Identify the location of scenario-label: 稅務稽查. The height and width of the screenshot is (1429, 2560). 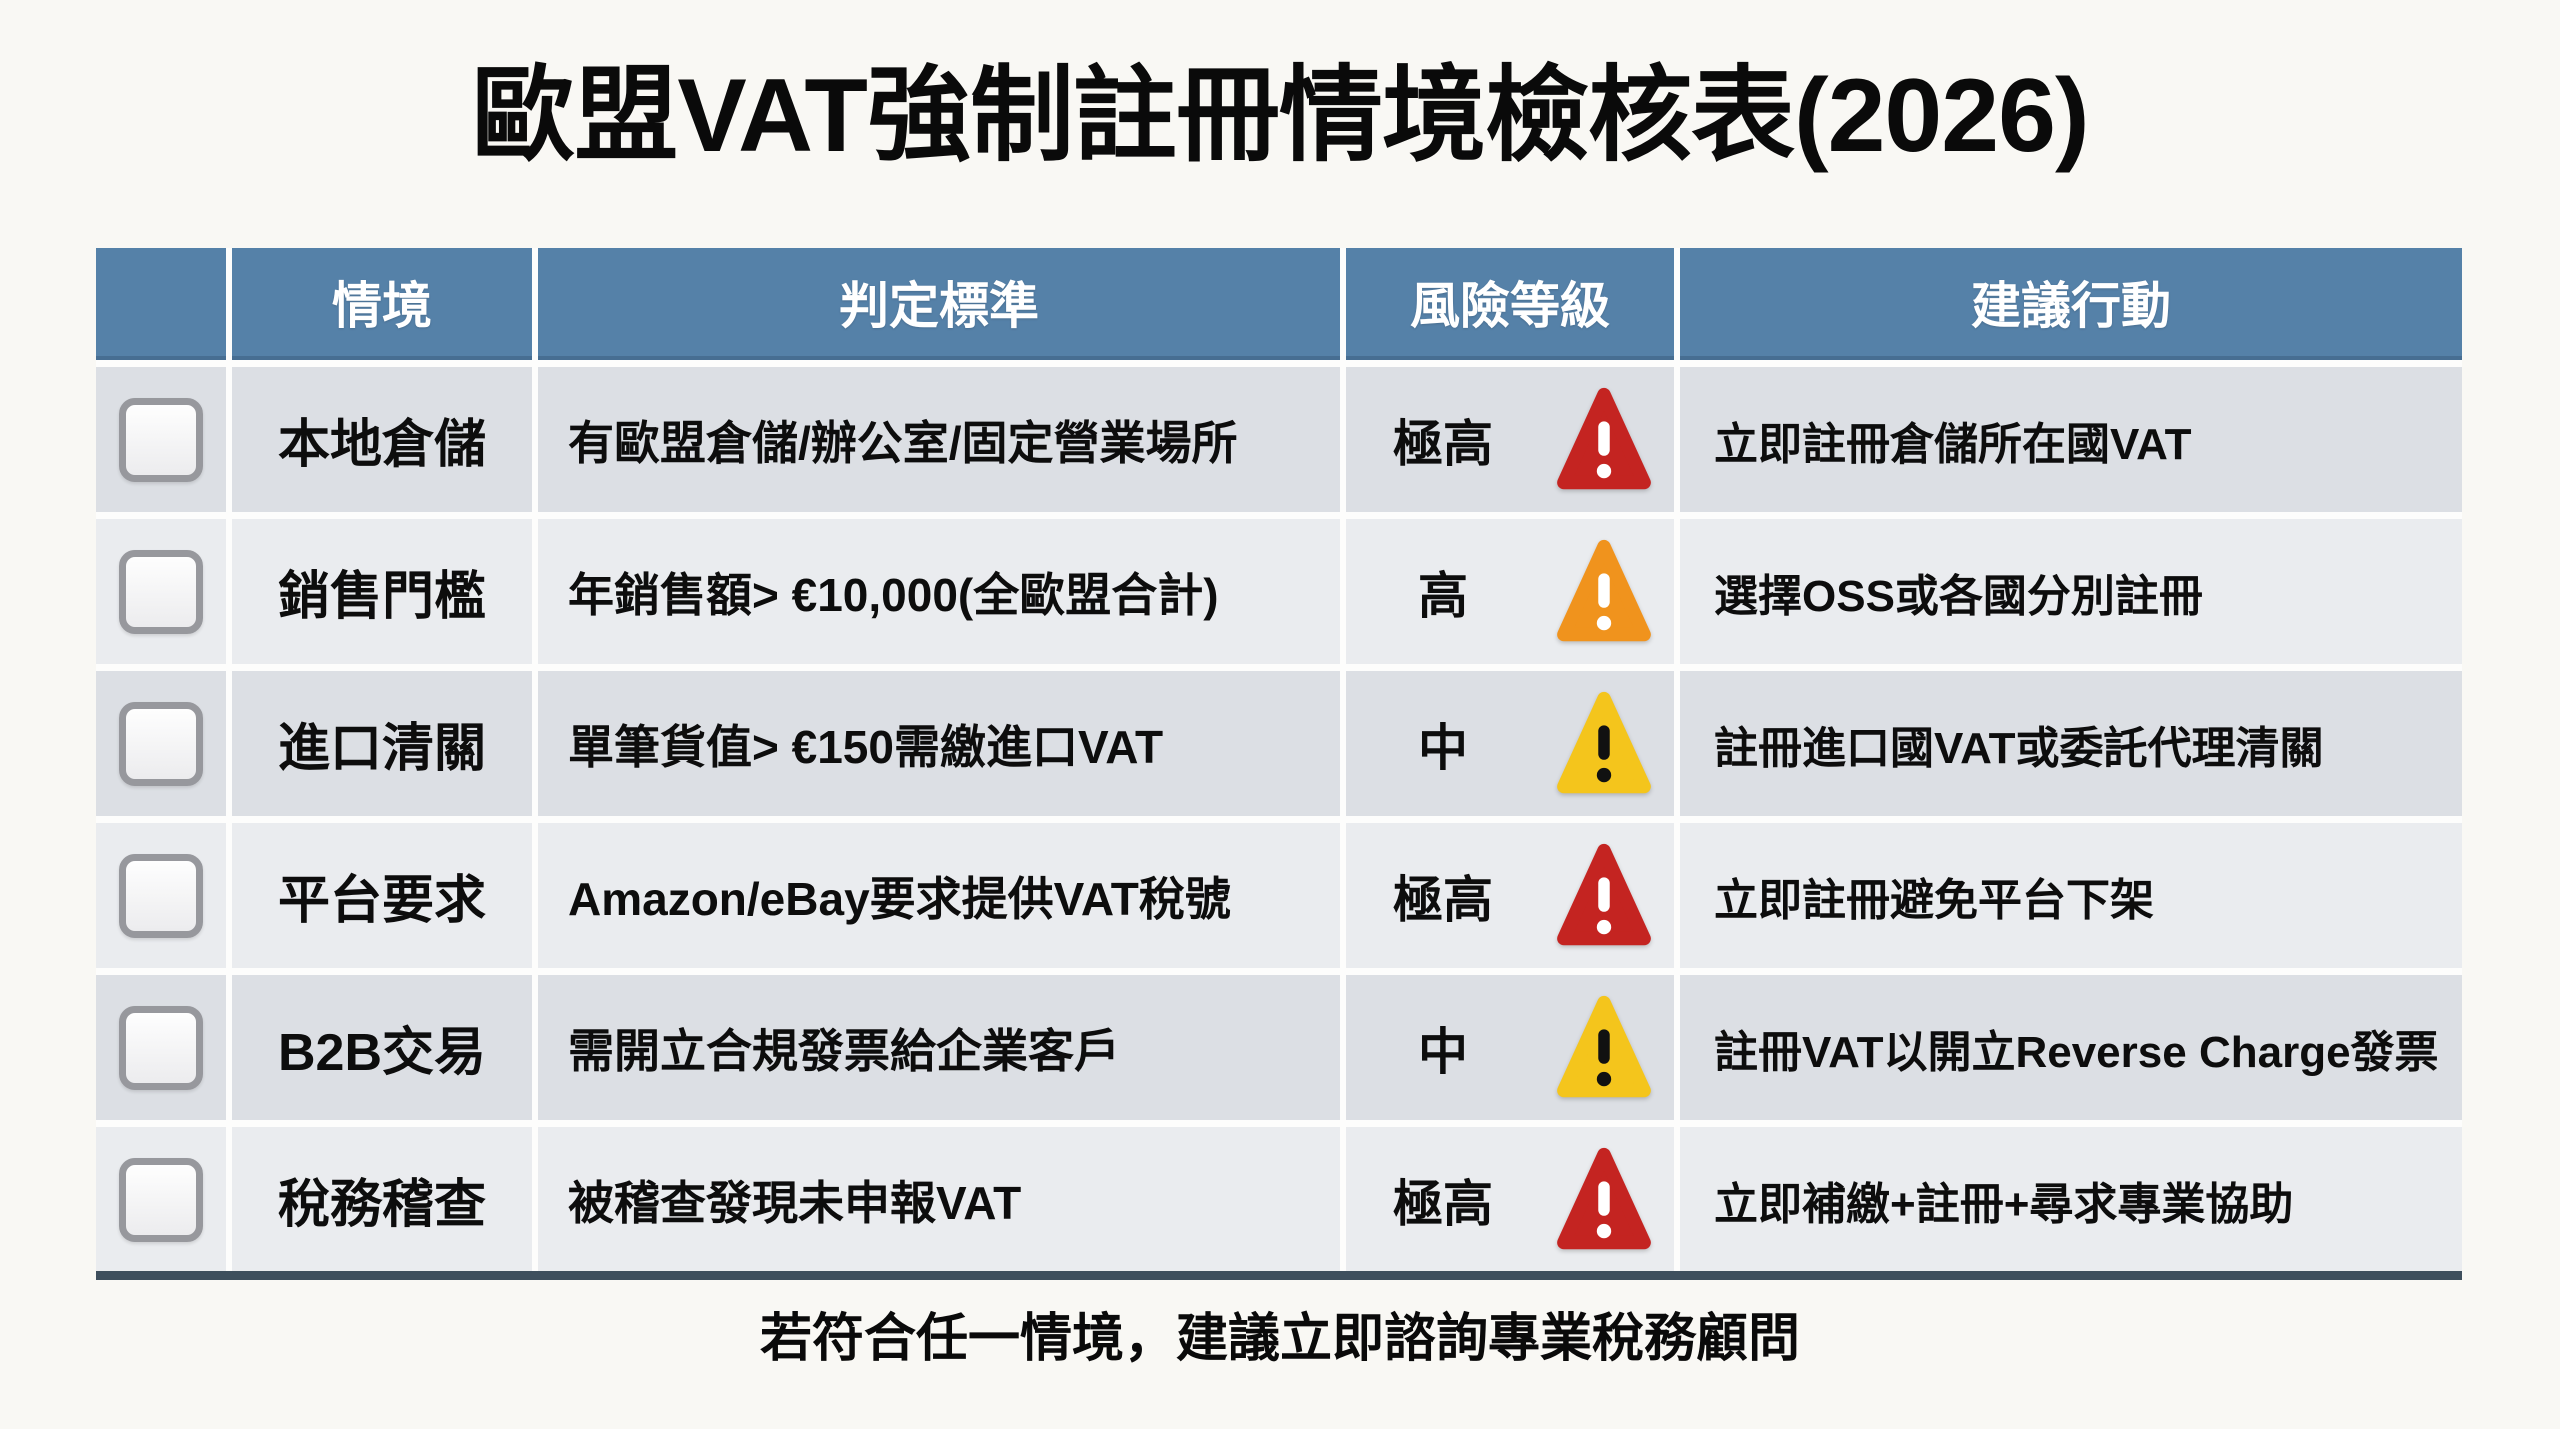
(382, 1199).